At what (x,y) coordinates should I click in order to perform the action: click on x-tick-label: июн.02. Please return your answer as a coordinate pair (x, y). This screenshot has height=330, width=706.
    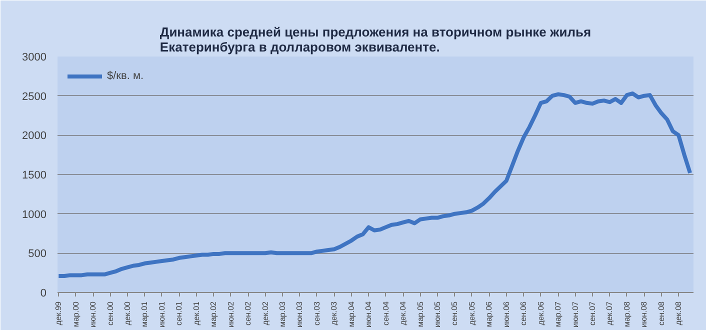
    Looking at the image, I should click on (231, 314).